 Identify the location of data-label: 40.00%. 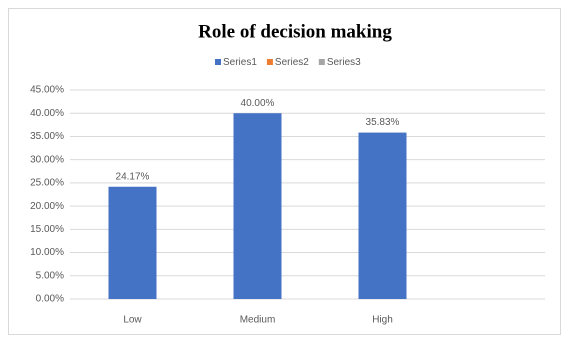
(258, 103).